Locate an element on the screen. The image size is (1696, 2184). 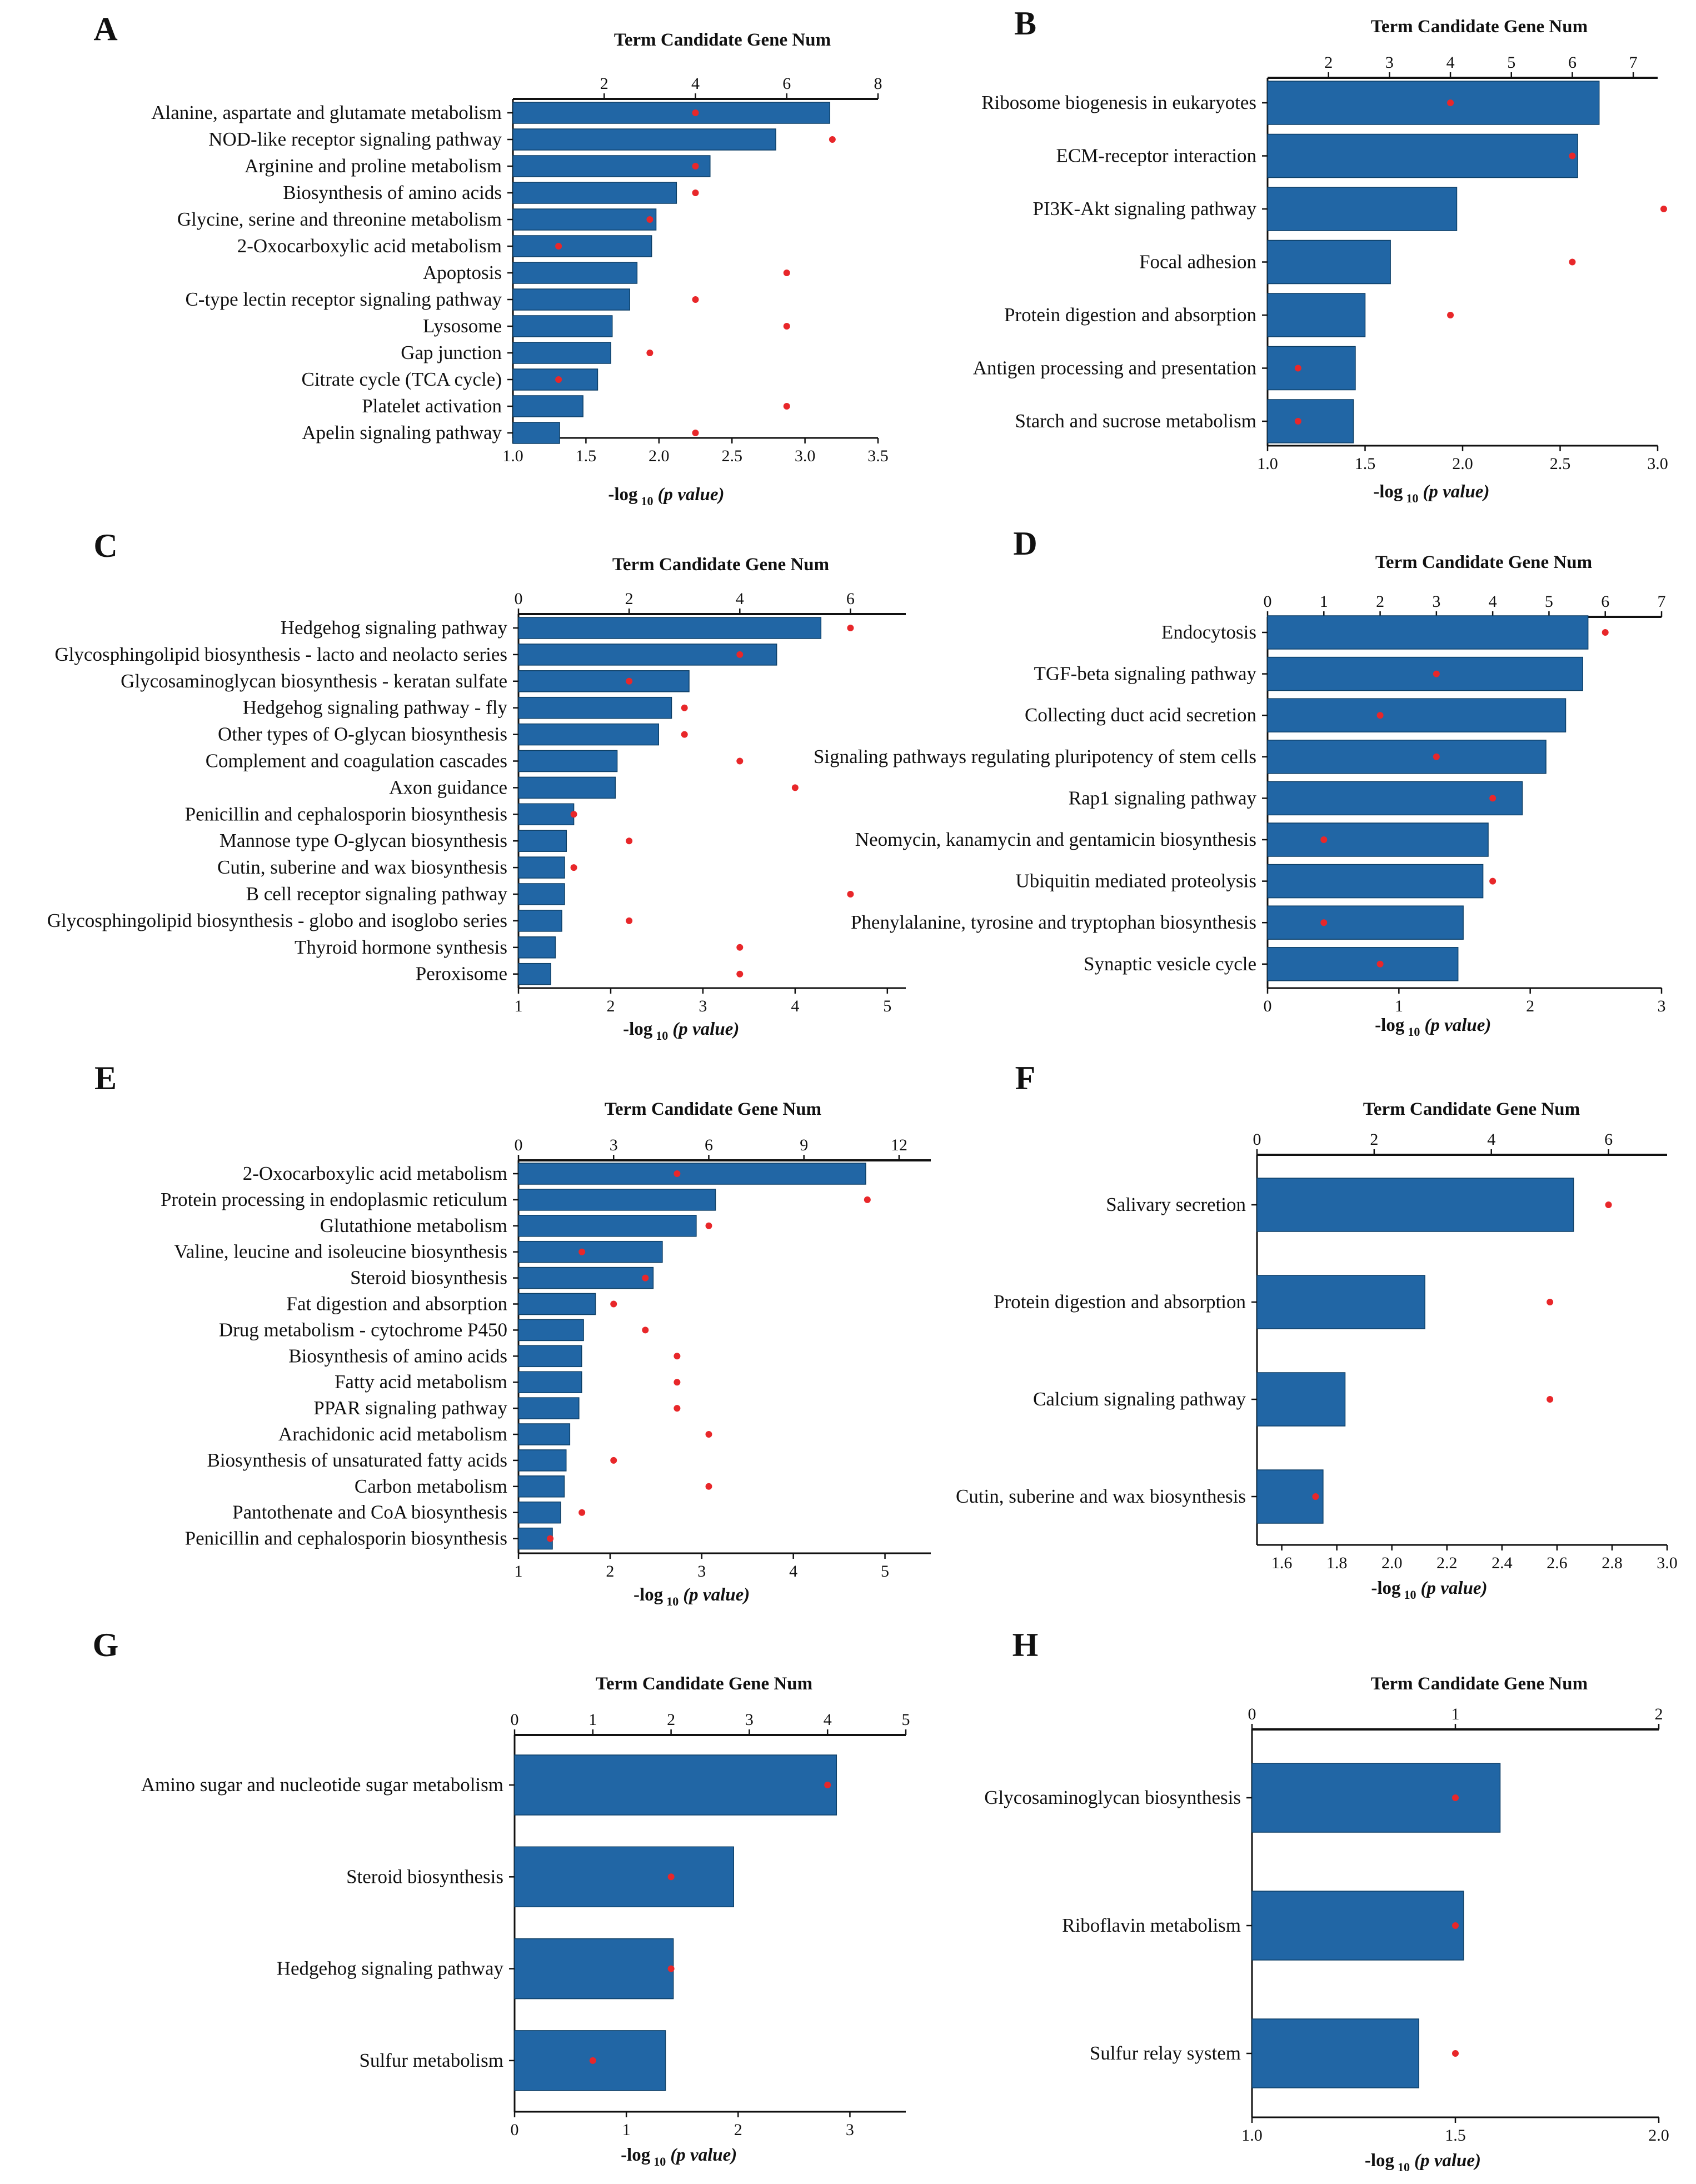
category-label: Apelin signaling pathway is located at coordinates (402, 432).